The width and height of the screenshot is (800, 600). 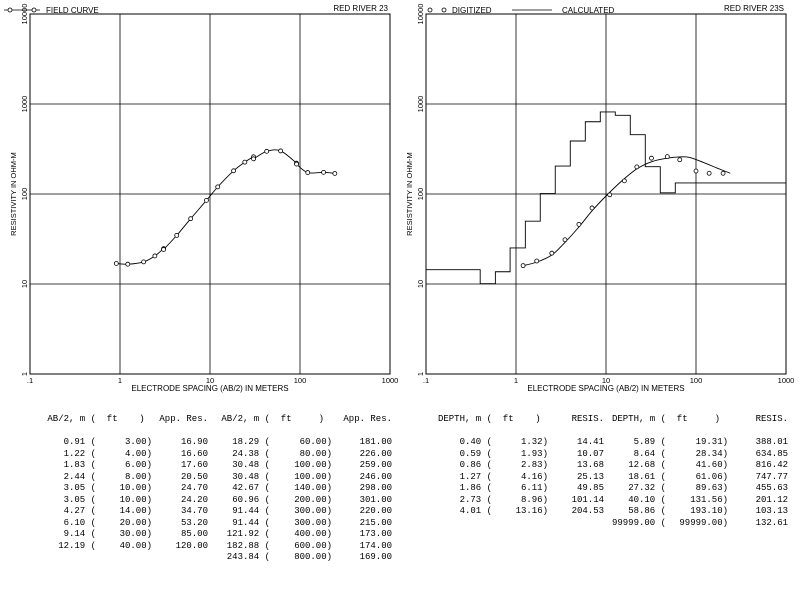 What do you see at coordinates (211, 478) in the screenshot?
I see `left-table-row: 2.44 (8.00) 20.50 30.48 (100.00) 246.00` at bounding box center [211, 478].